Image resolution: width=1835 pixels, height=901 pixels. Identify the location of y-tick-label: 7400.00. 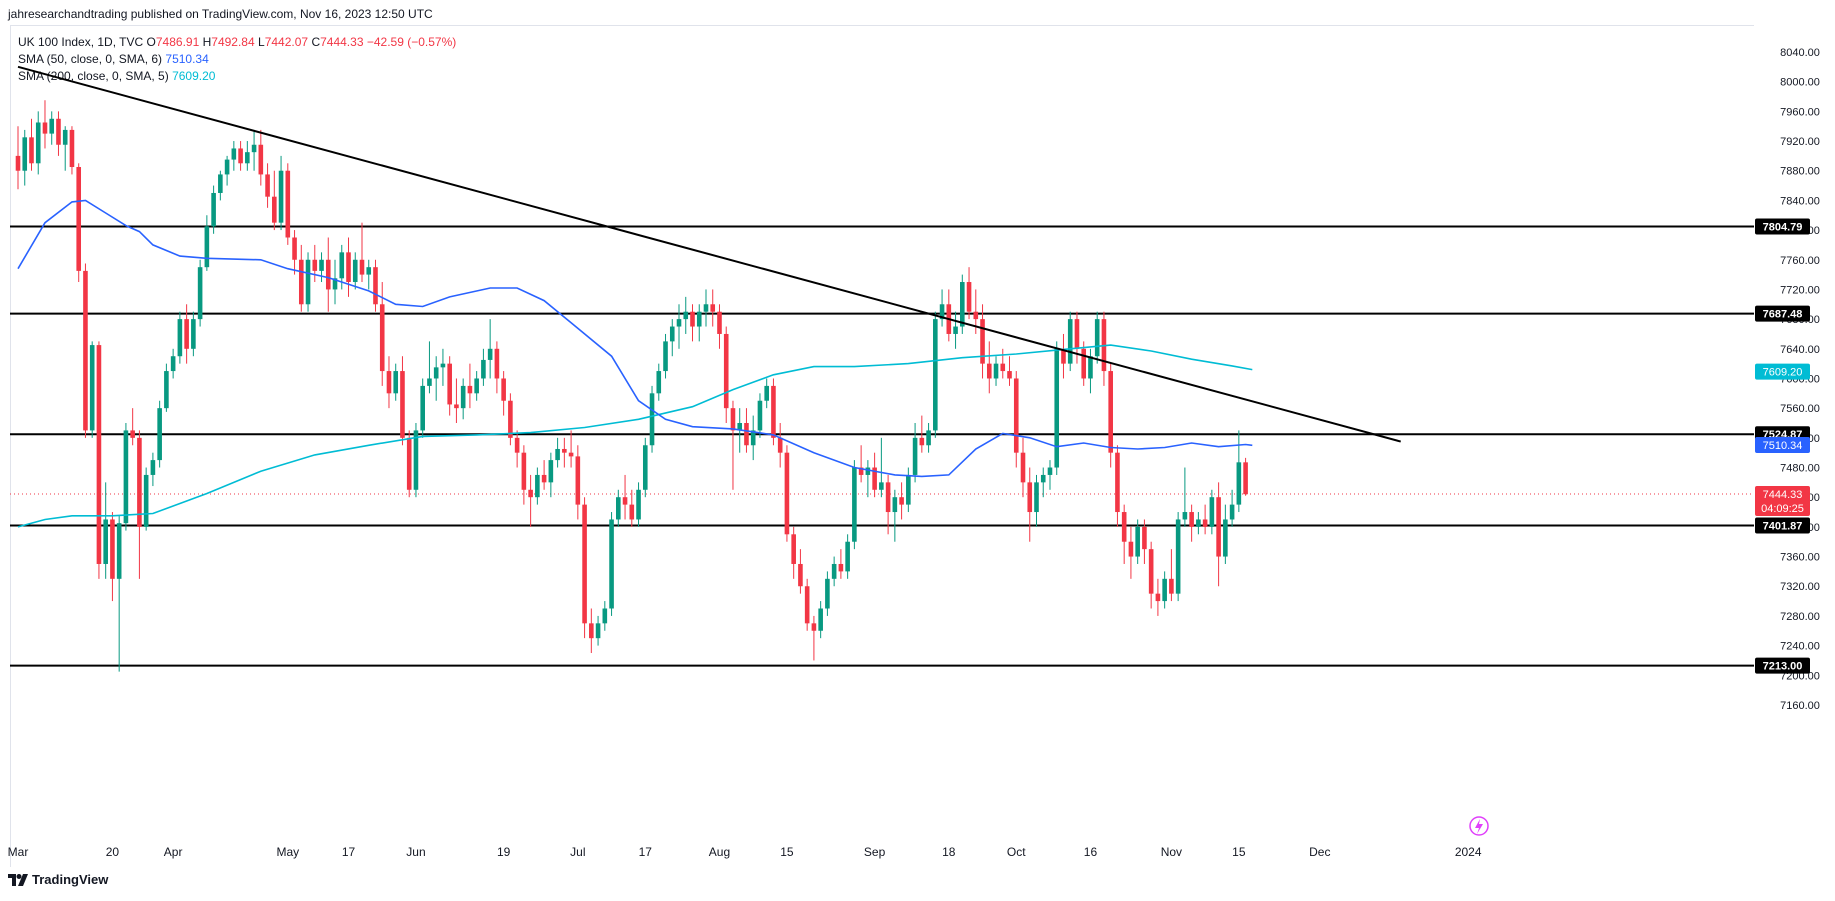
(1800, 528).